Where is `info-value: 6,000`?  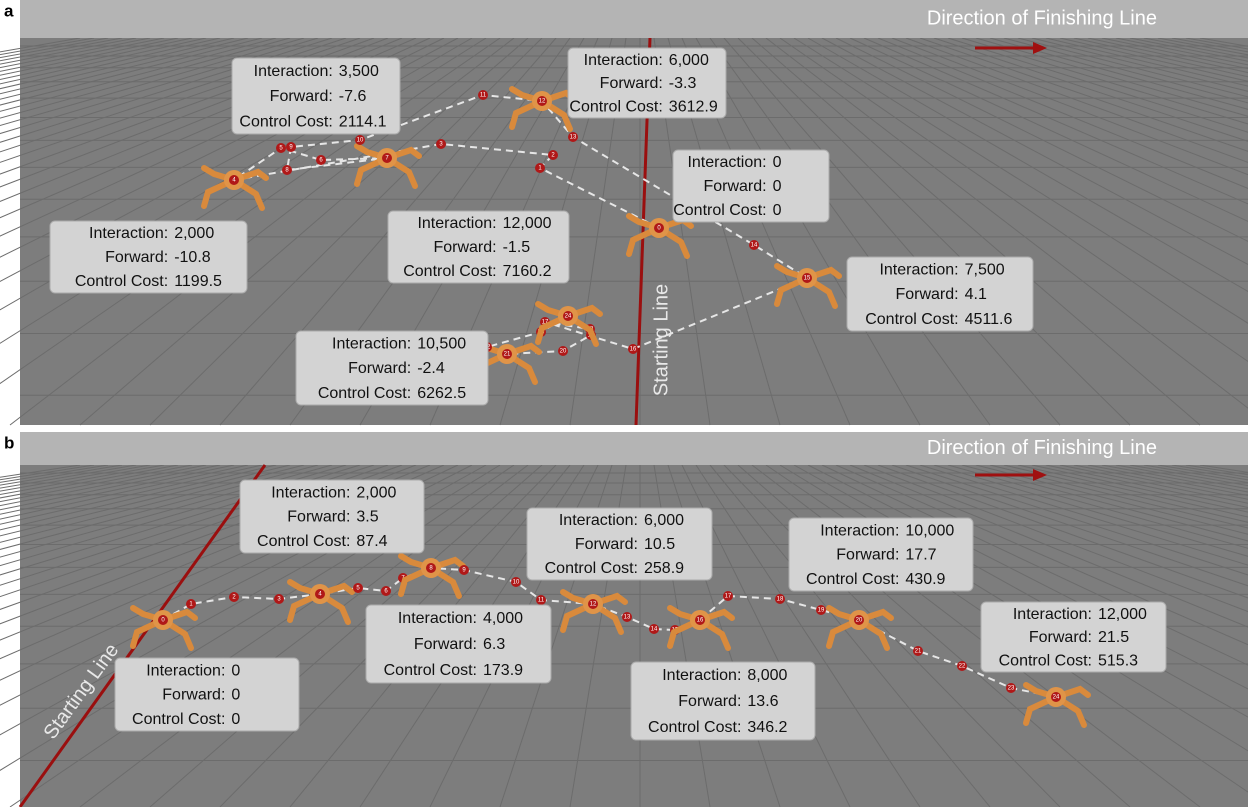 info-value: 6,000 is located at coordinates (664, 520).